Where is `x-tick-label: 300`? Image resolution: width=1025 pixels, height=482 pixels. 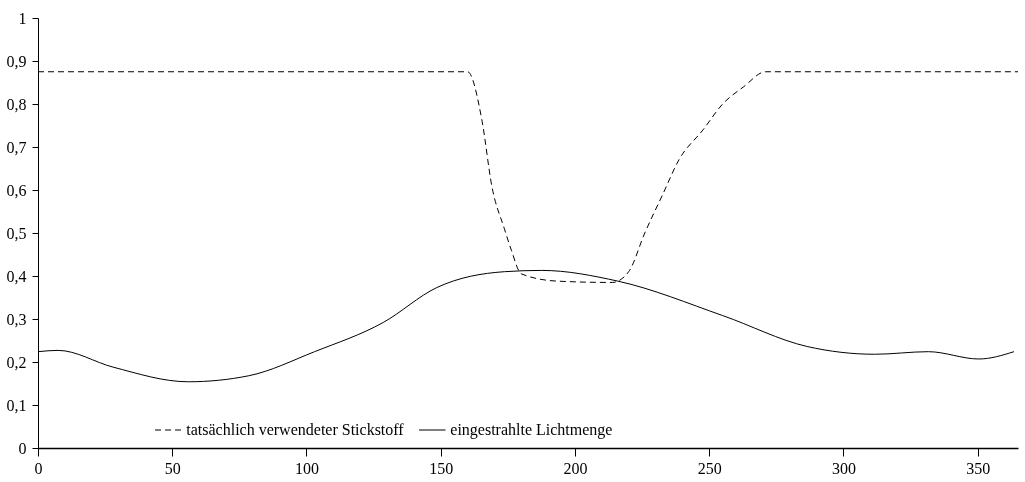
x-tick-label: 300 is located at coordinates (843, 468).